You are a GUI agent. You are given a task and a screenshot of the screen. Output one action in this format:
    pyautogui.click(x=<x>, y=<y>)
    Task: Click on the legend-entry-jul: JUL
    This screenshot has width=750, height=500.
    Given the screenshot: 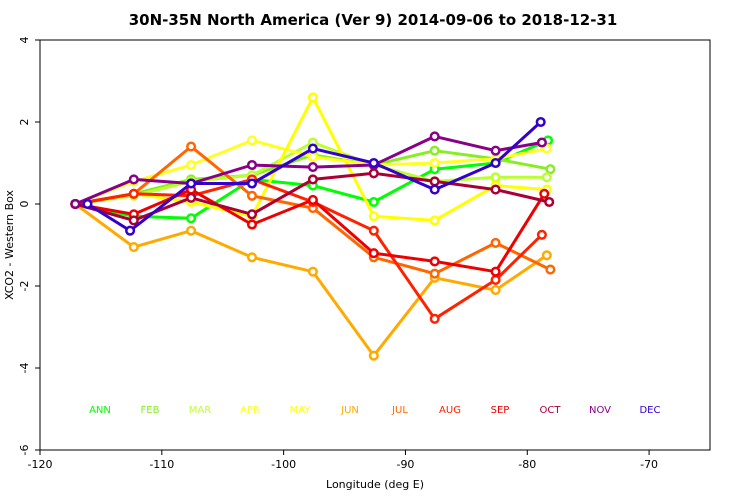 What is the action you would take?
    pyautogui.click(x=399, y=410)
    